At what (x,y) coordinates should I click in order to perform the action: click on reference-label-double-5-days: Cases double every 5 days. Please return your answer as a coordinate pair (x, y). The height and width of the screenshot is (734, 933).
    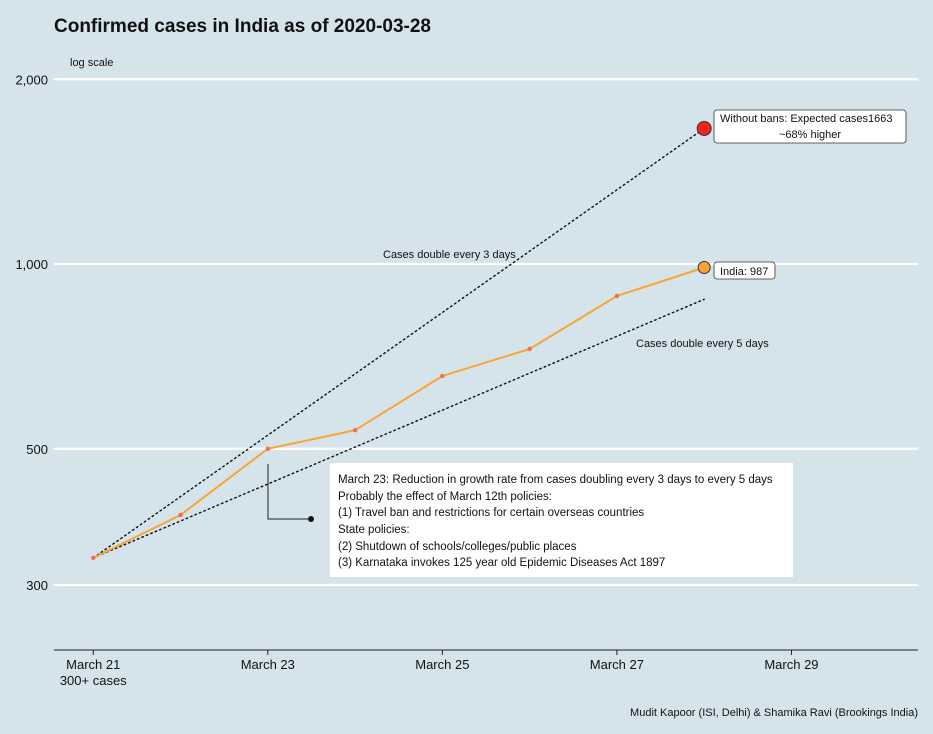
    Looking at the image, I should click on (702, 344).